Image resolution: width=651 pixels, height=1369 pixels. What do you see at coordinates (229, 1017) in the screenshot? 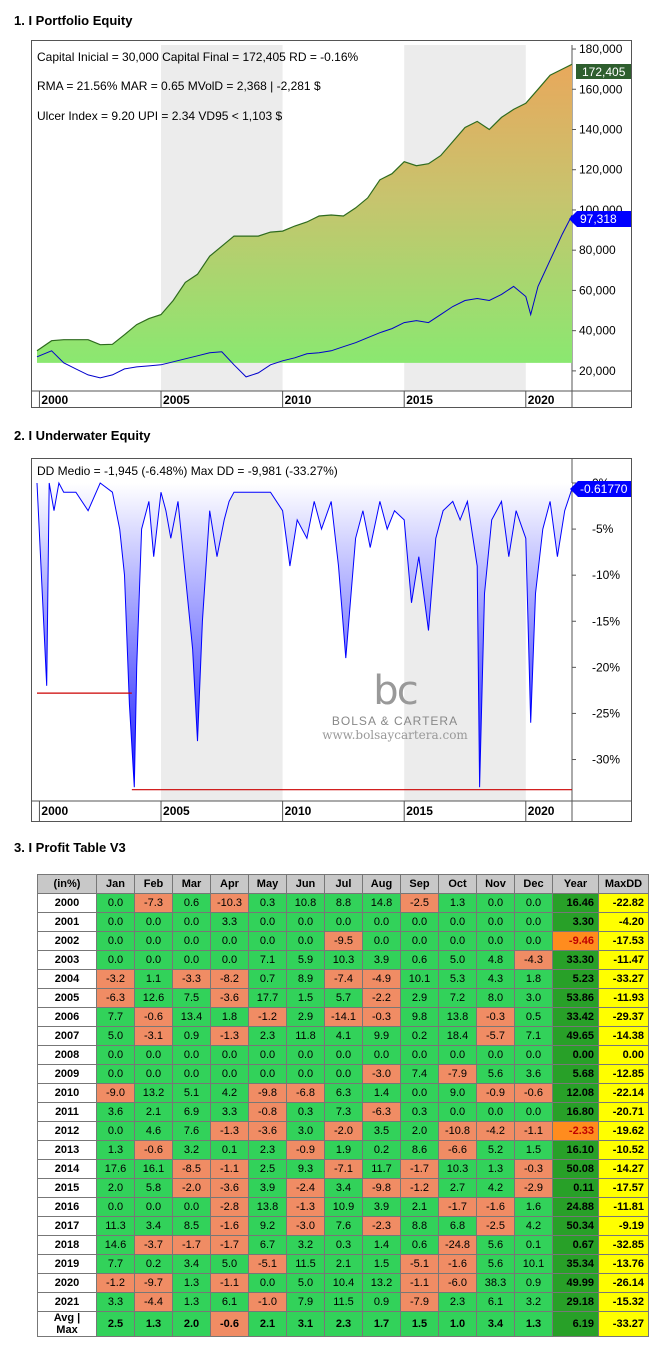
I see `month-cell: 1.8` at bounding box center [229, 1017].